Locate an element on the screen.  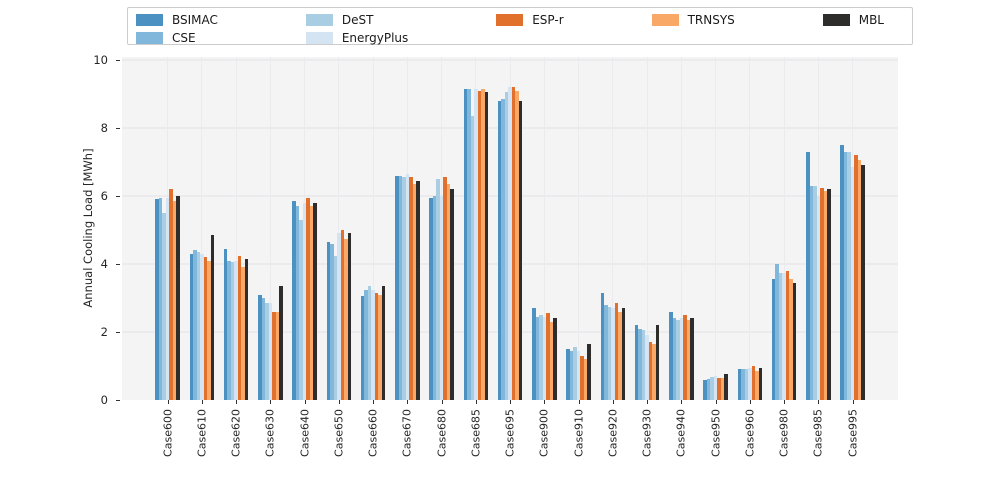
bar-mbl-case650 is located at coordinates (349, 316).